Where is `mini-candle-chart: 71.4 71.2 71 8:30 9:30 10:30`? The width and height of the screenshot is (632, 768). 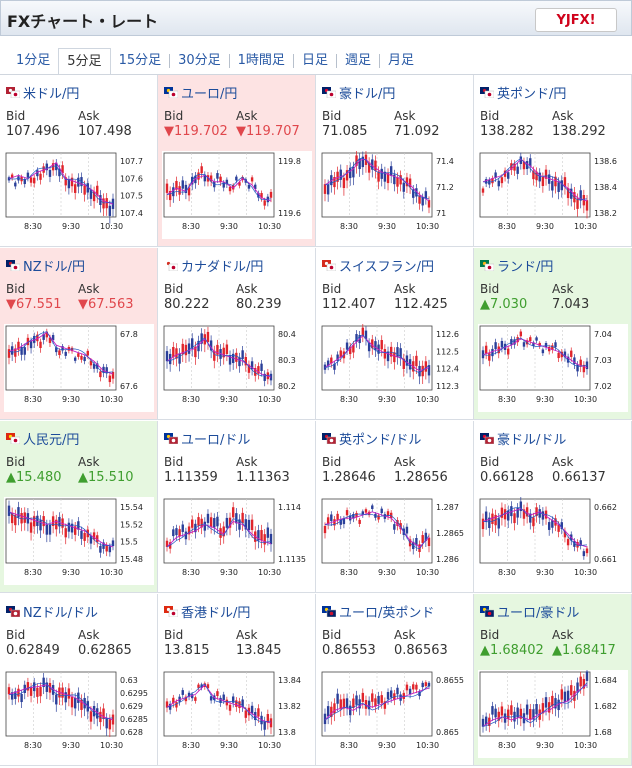 mini-candle-chart: 71.4 71.2 71 8:30 9:30 10:30 is located at coordinates (395, 195).